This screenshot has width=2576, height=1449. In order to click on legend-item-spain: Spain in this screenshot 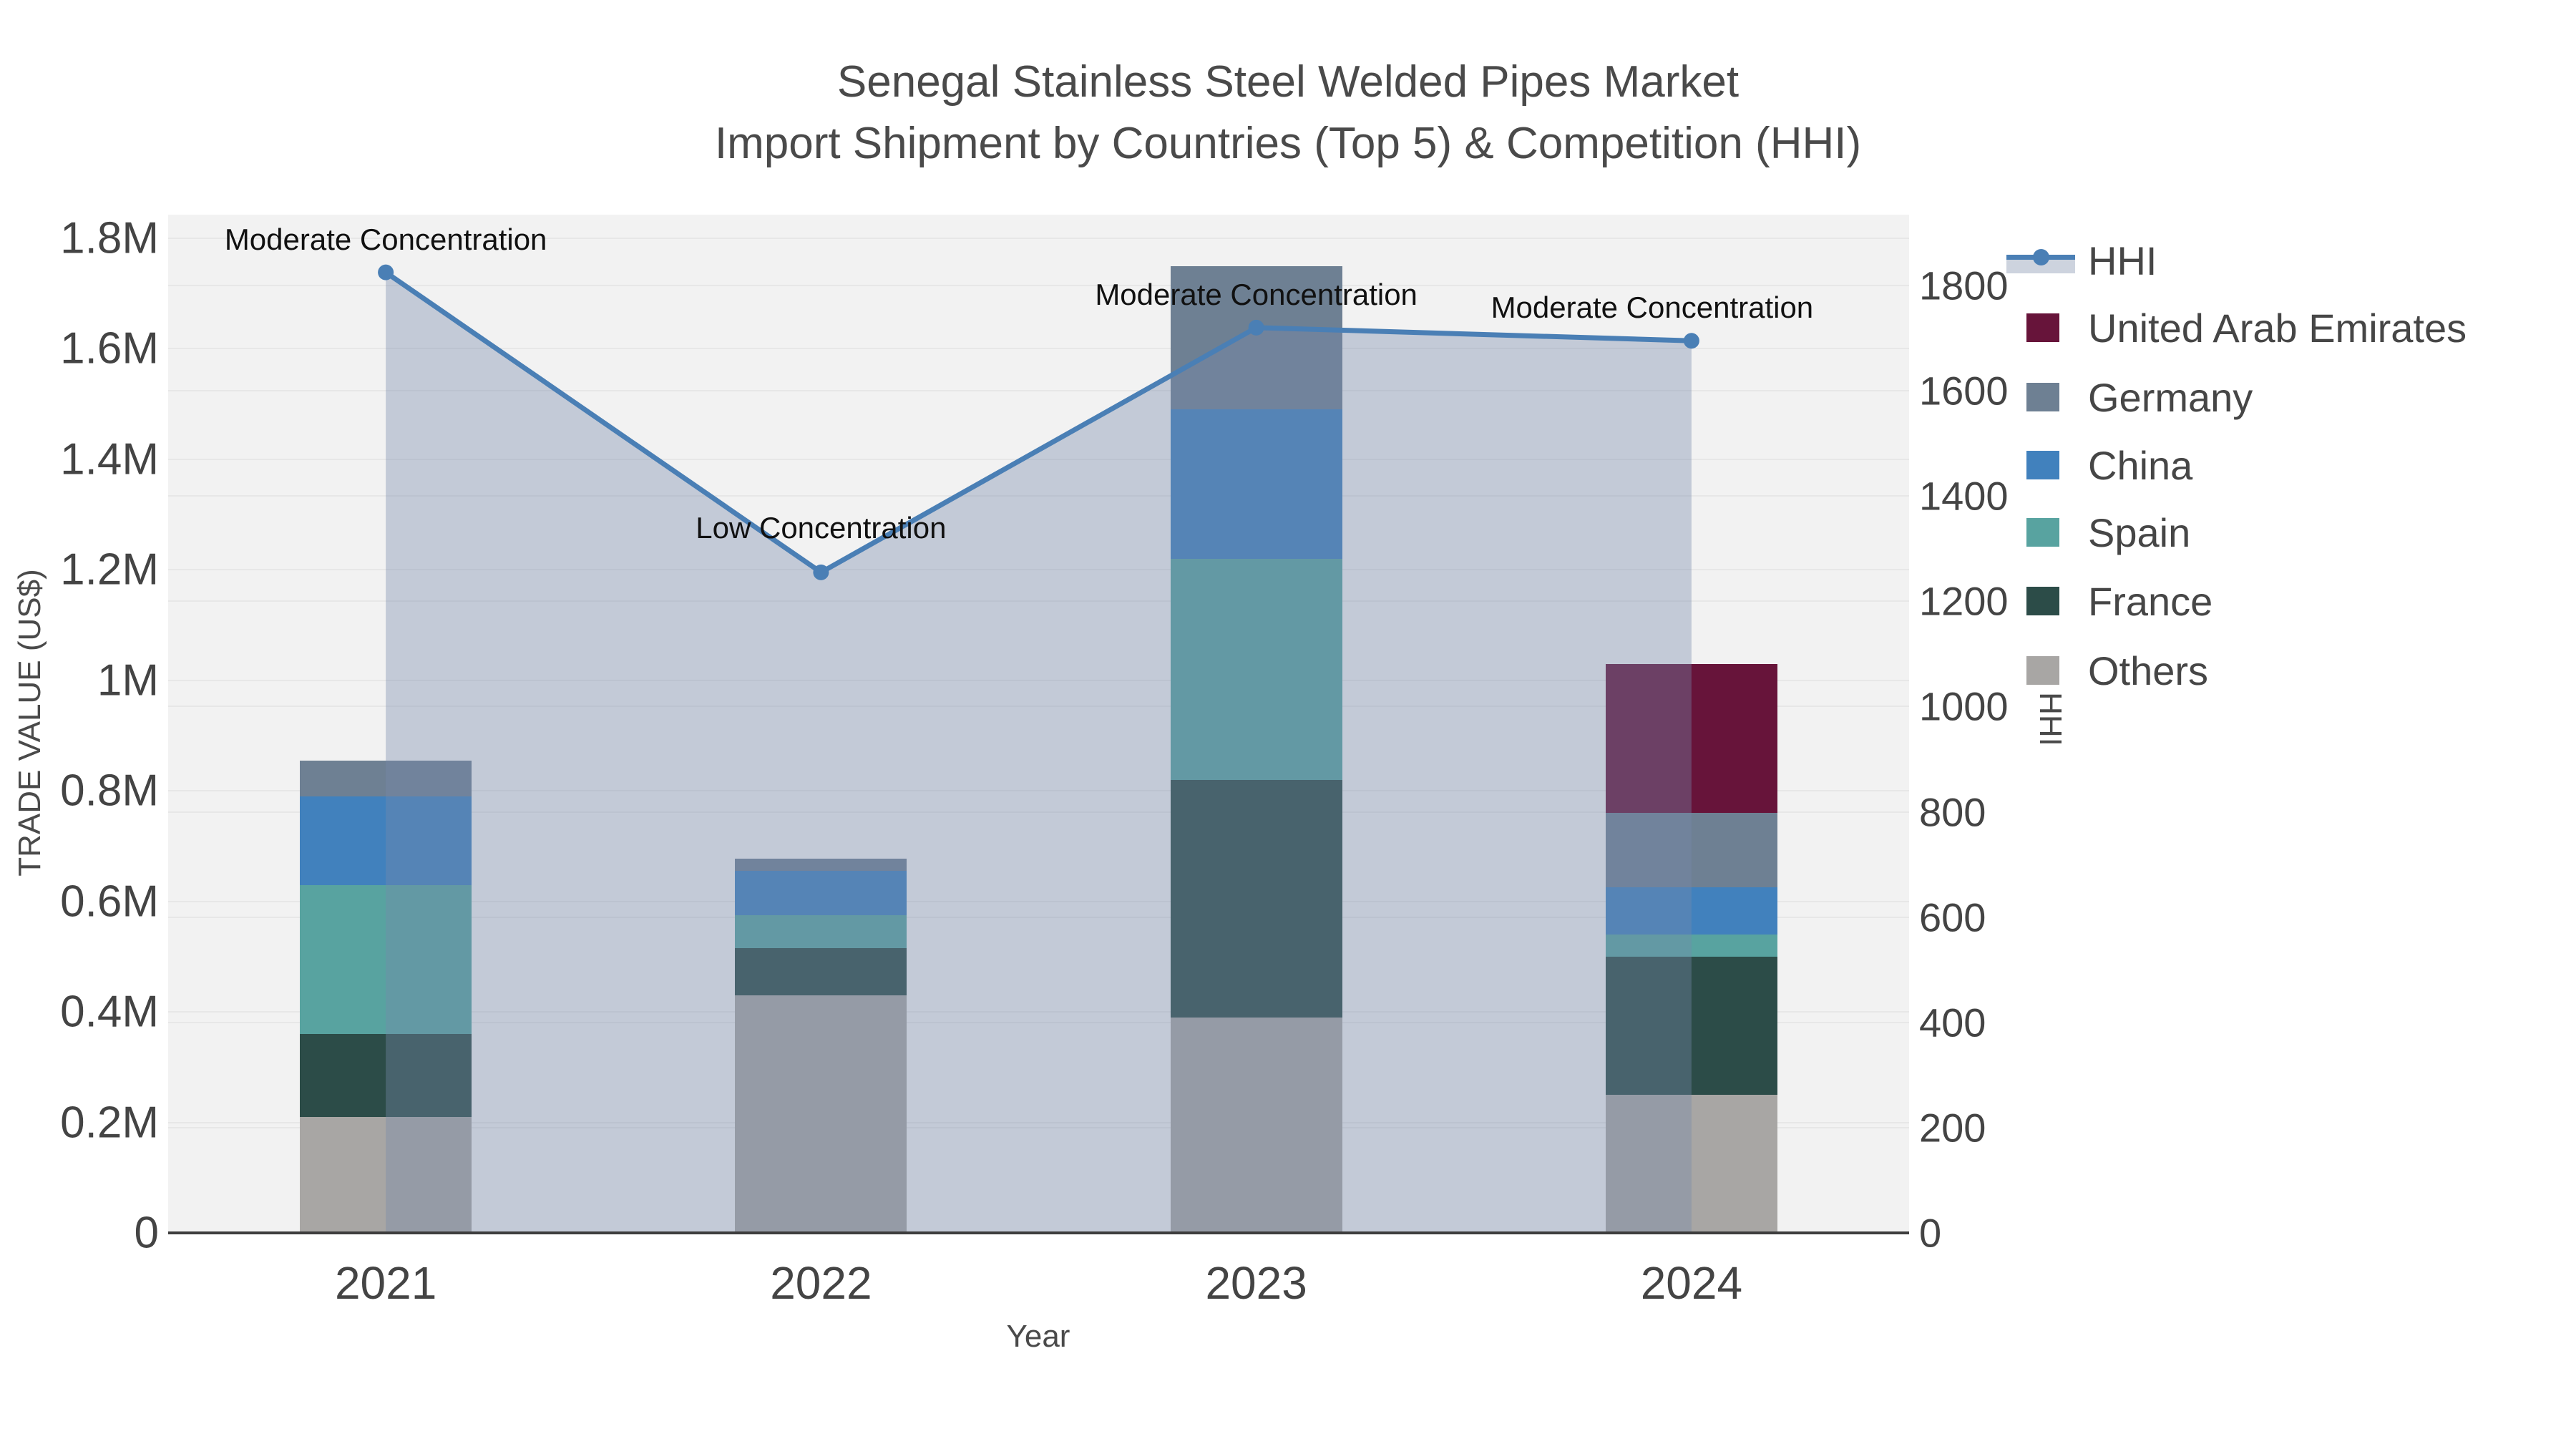, I will do `click(2108, 532)`.